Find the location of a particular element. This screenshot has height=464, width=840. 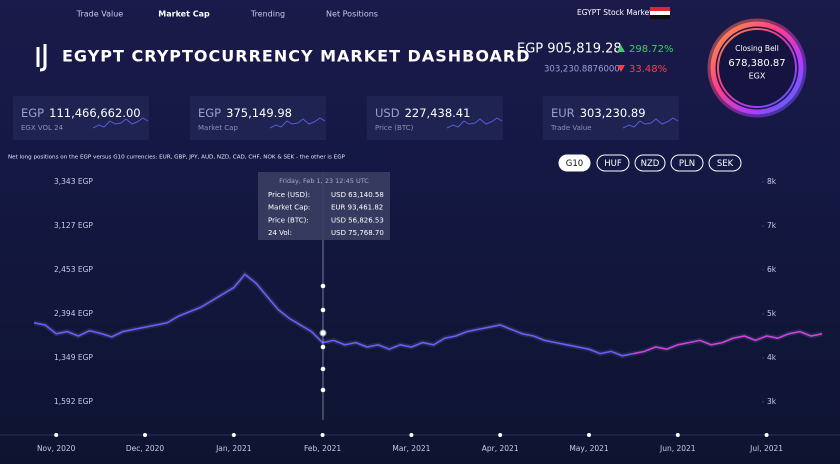

filter-button-label: HUF is located at coordinates (613, 164).